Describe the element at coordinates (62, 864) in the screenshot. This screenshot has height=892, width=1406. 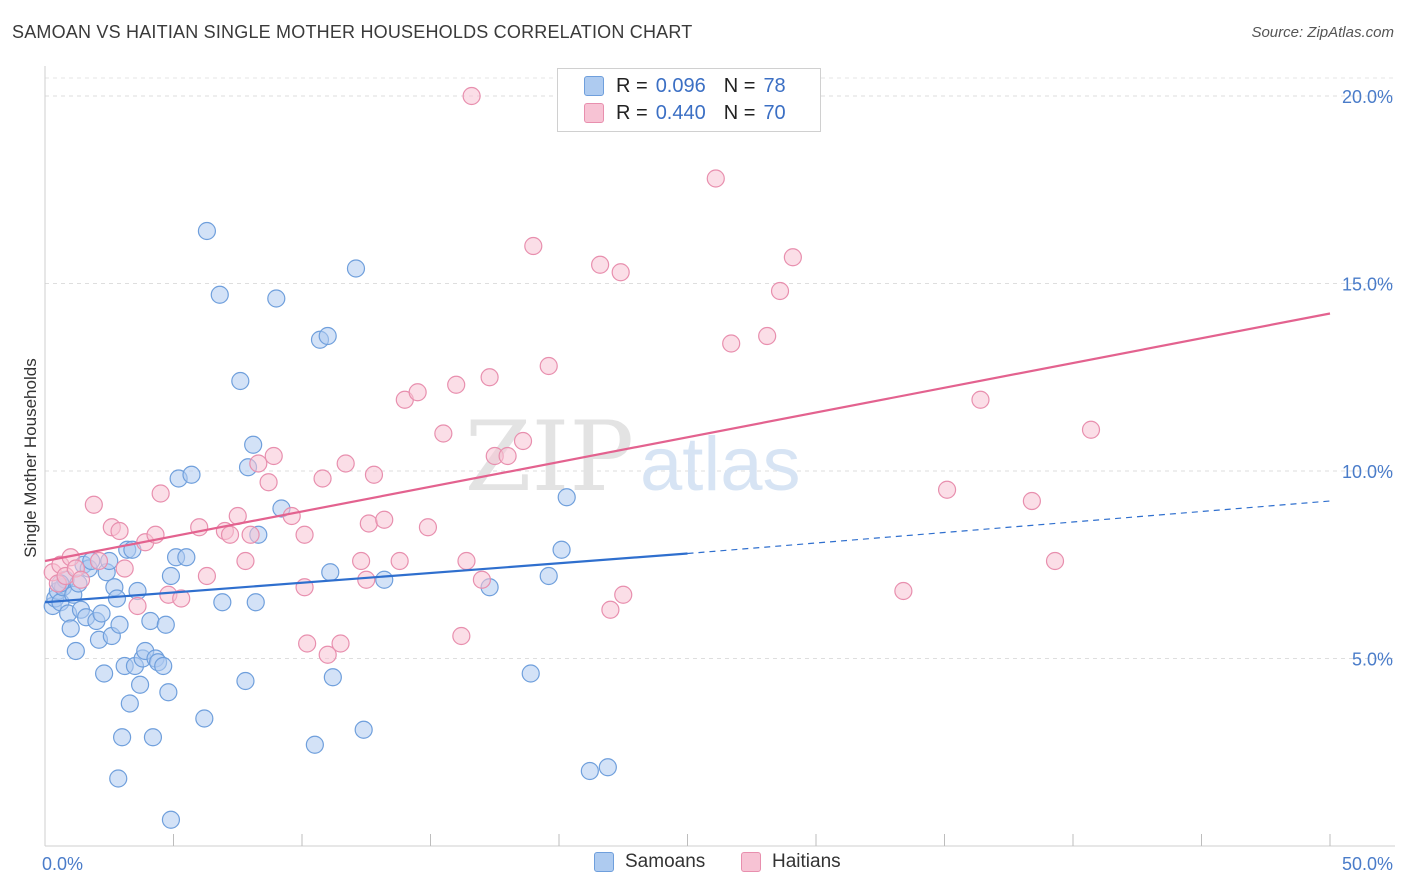
I see `x-tick-label: 0.0%` at that location.